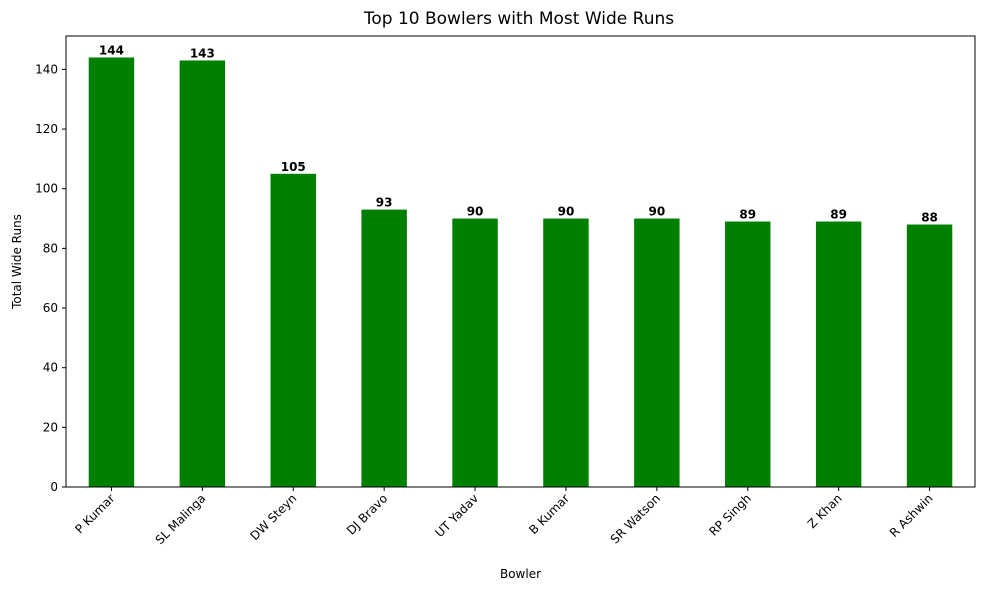 This screenshot has height=590, width=989. I want to click on y-axis: 0 20 40 60 80 100 120 140, so click(50, 278).